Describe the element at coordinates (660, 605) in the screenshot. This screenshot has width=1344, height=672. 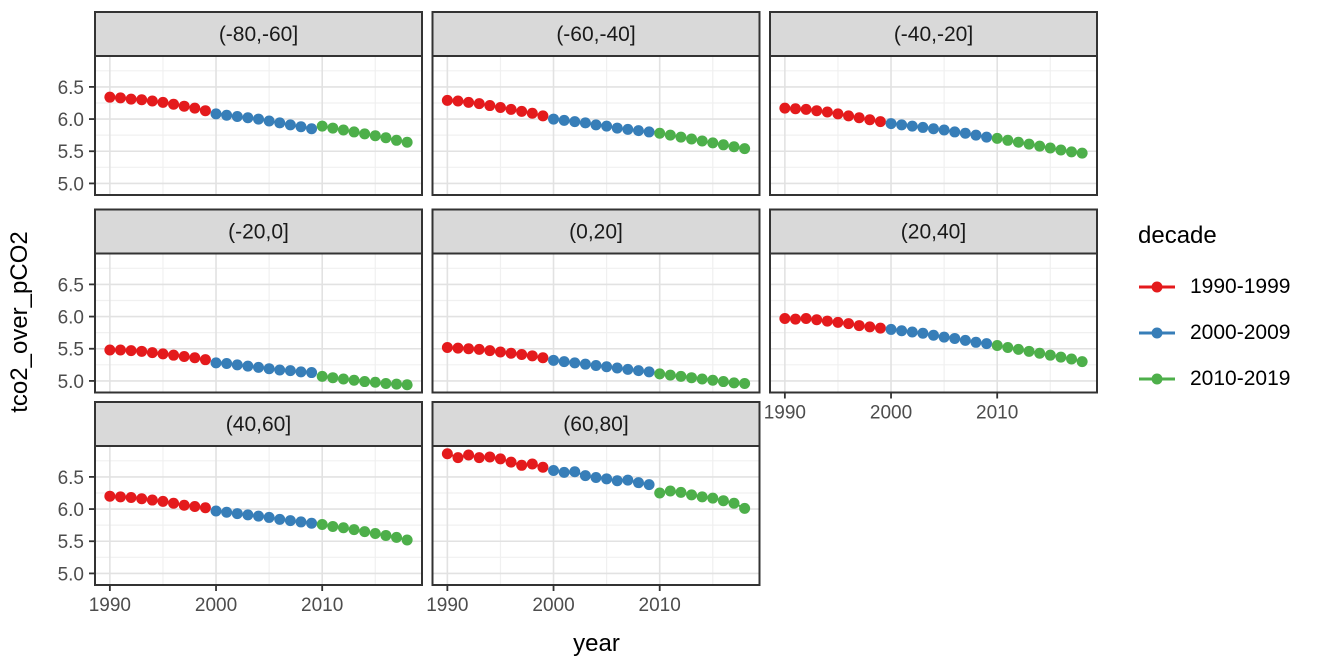
I see `x-axis-tick-label: 2010` at that location.